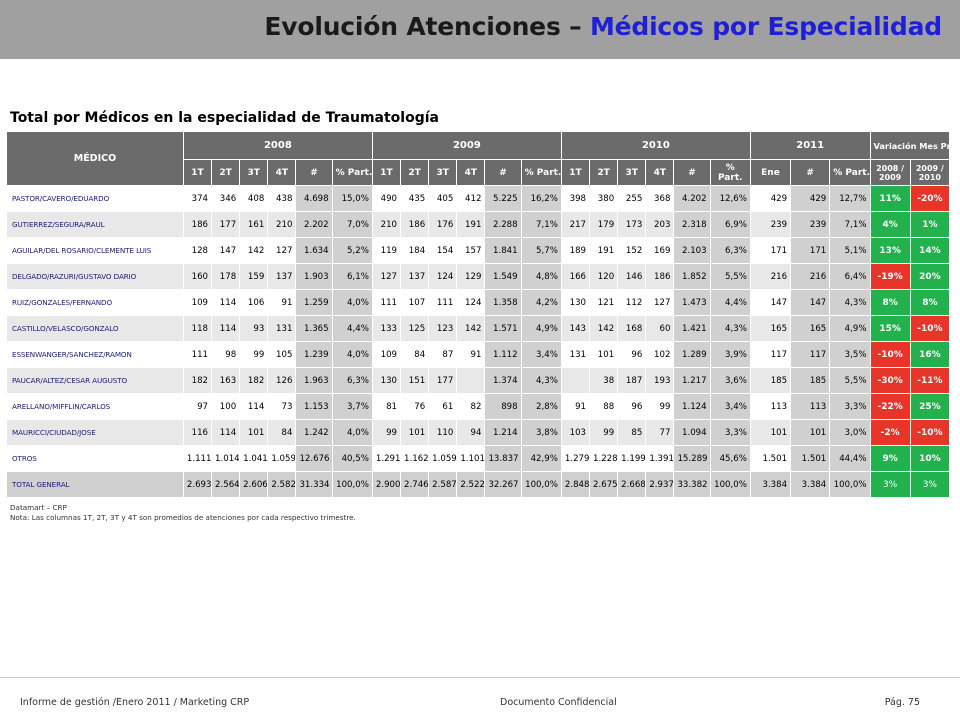 This screenshot has height=720, width=960. Describe the element at coordinates (226, 458) in the screenshot. I see `value-cell: 1.014` at that location.